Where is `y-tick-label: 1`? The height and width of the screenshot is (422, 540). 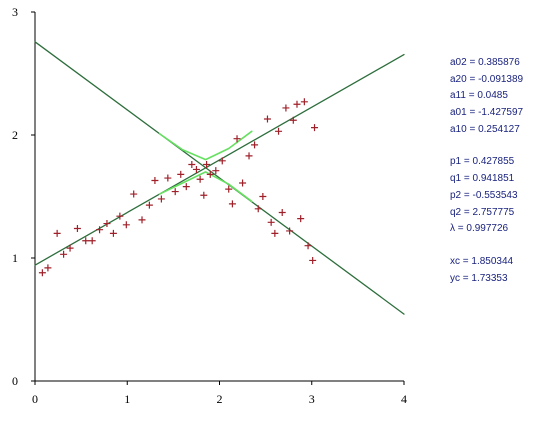
y-tick-label: 1 is located at coordinates (15, 258).